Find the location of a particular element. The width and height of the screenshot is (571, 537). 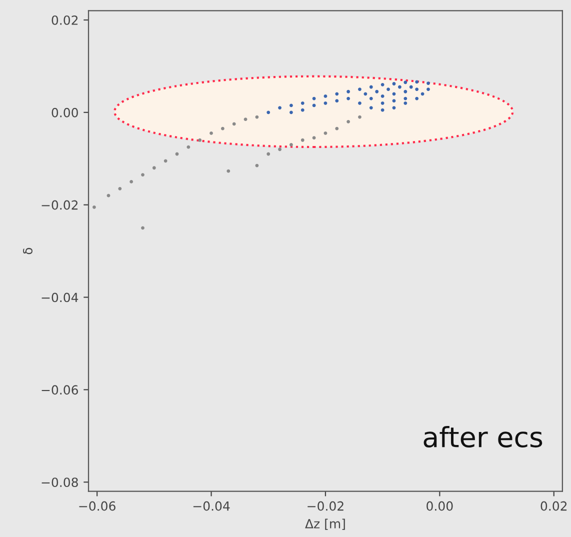

x-axis-title: Δz [m] is located at coordinates (325, 524).